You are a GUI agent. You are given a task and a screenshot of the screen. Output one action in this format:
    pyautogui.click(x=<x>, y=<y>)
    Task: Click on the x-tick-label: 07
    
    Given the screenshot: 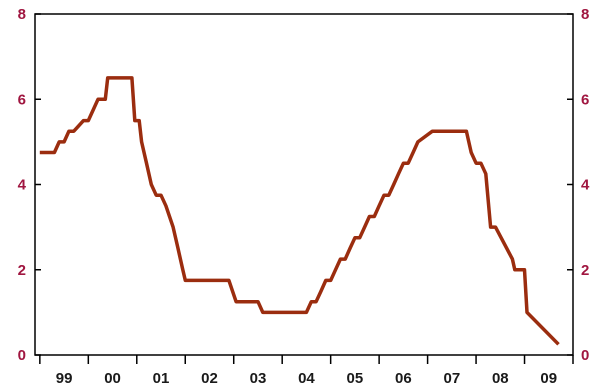 What is the action you would take?
    pyautogui.click(x=451, y=378)
    